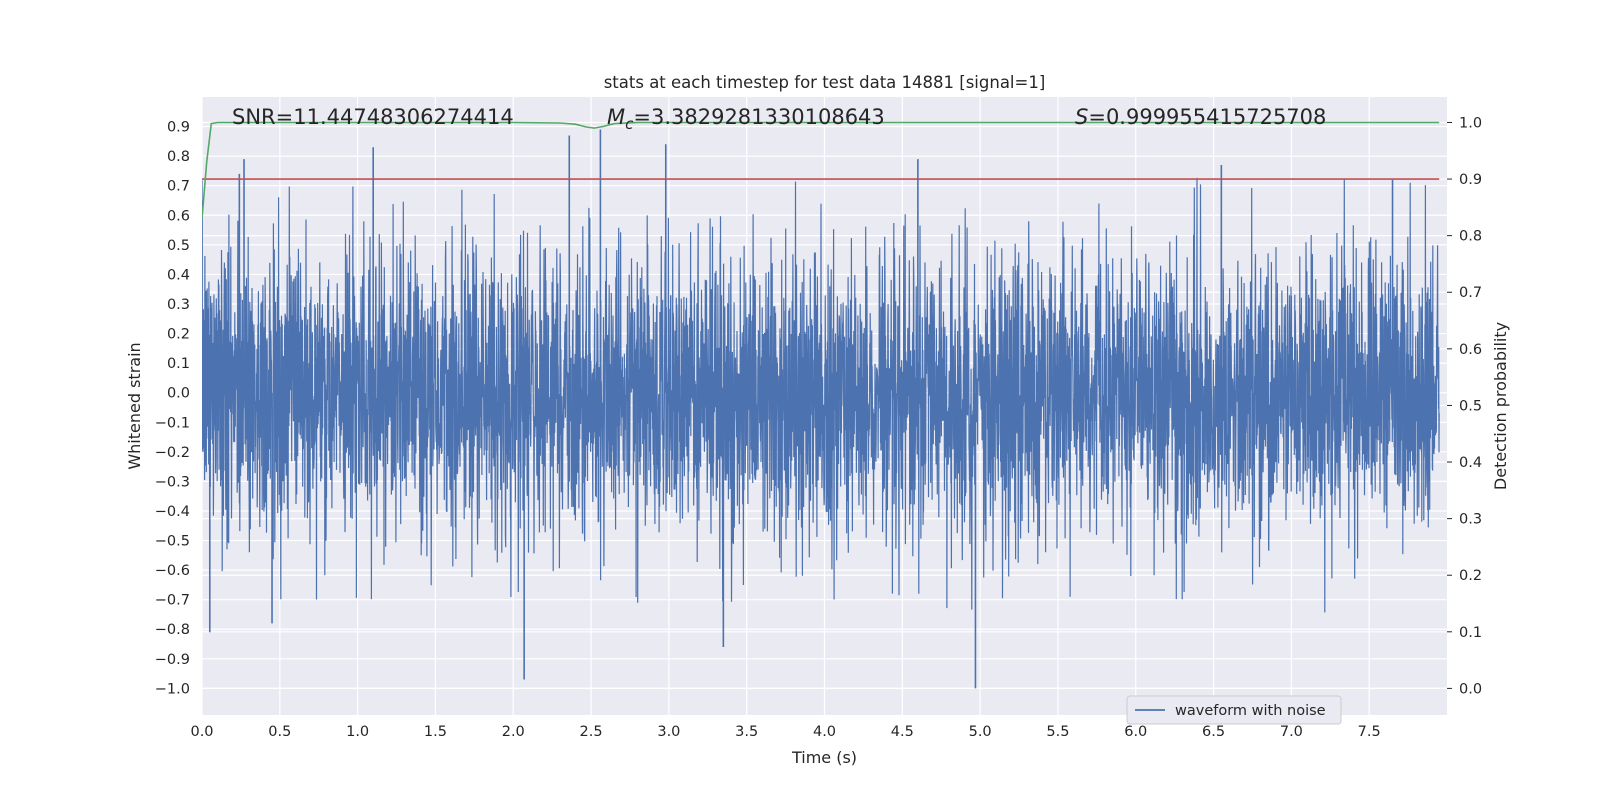 The image size is (1600, 800). I want to click on detection-probability-series, so click(821, 170).